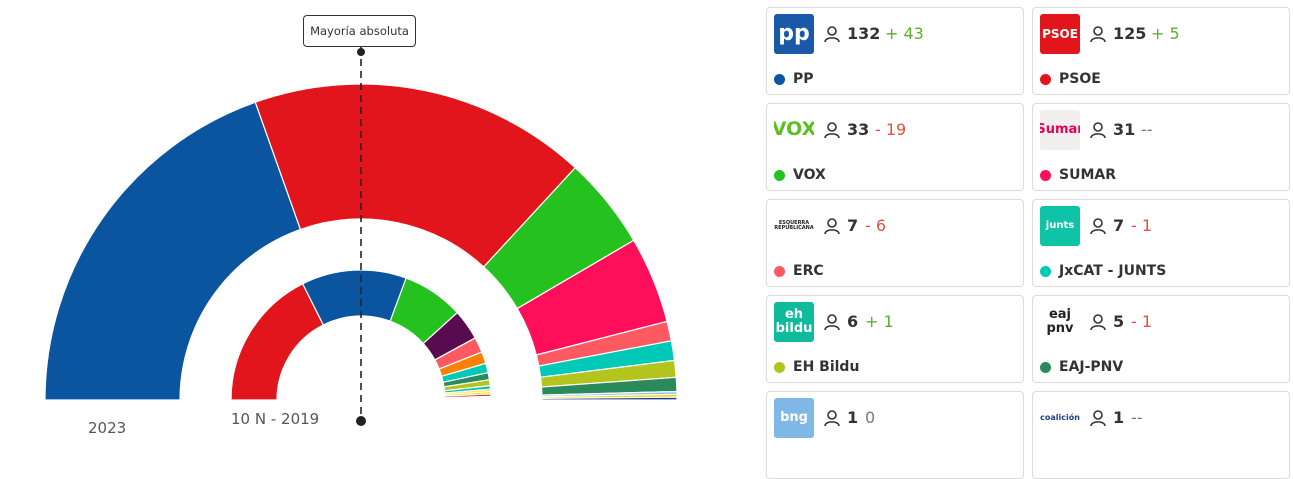  Describe the element at coordinates (809, 175) in the screenshot. I see `party-name: VOX` at that location.